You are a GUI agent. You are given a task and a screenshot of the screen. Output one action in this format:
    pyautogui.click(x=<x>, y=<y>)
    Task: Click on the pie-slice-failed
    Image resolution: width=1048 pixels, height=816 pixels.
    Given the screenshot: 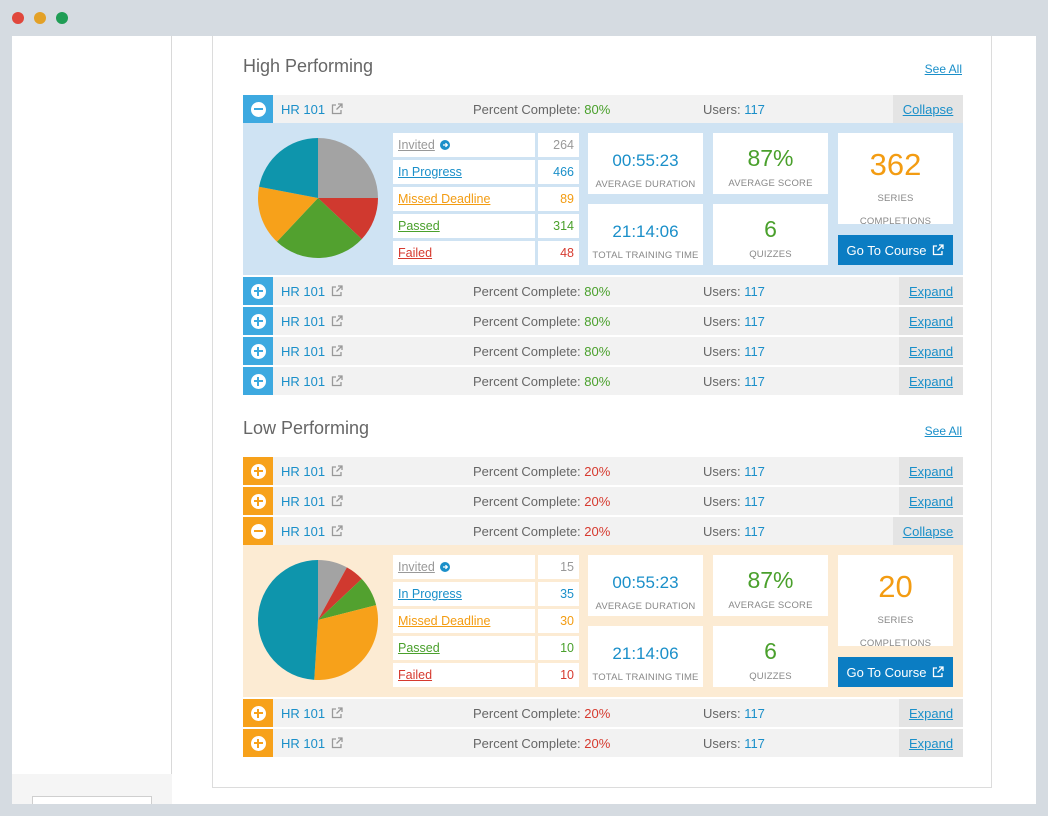 What is the action you would take?
    pyautogui.click(x=340, y=593)
    